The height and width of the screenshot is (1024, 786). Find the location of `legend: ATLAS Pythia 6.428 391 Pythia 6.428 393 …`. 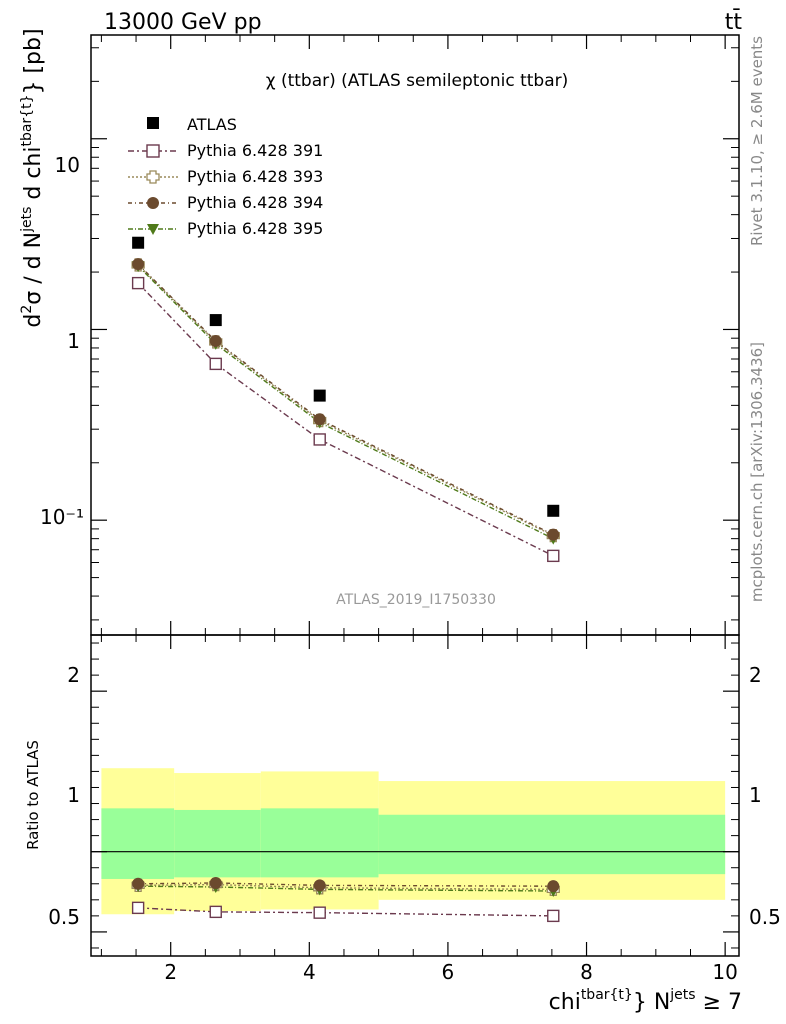

legend: ATLAS Pythia 6.428 391 Pythia 6.428 393 … is located at coordinates (225, 176).